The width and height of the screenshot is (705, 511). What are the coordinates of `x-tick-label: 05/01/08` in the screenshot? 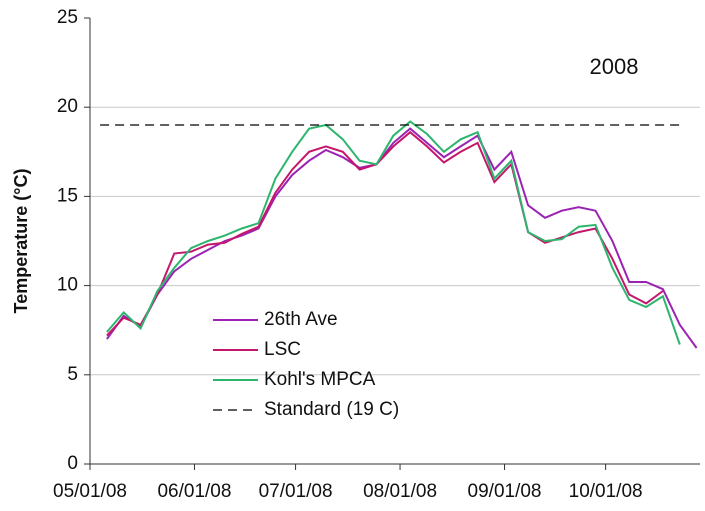 It's located at (90, 491).